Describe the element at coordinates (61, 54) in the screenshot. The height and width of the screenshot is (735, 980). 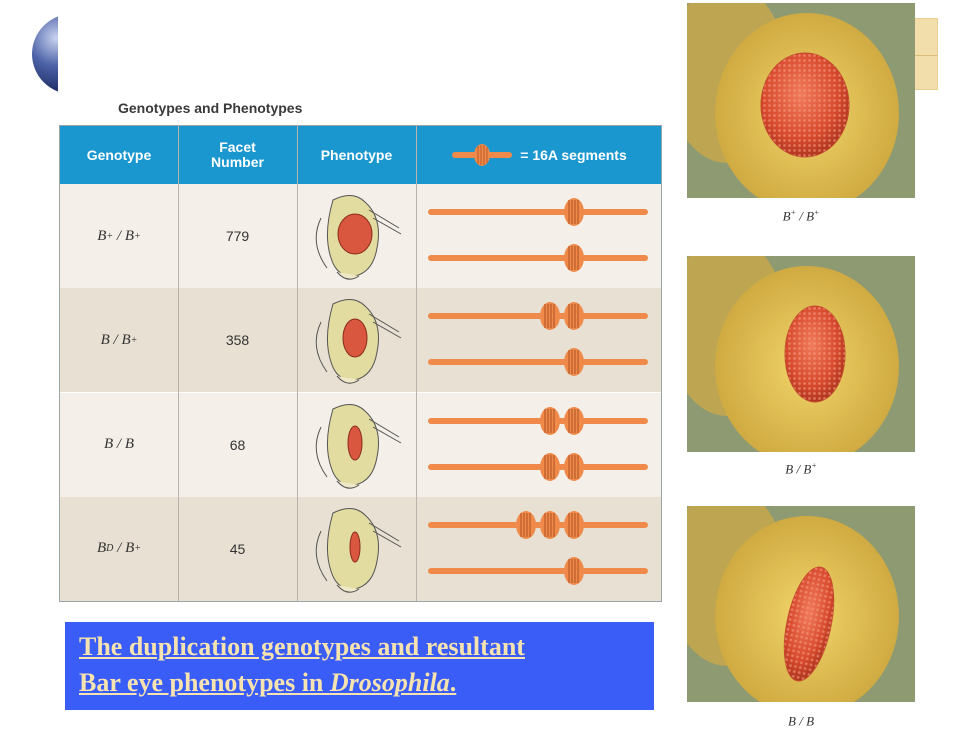
I see `decorative-globe` at that location.